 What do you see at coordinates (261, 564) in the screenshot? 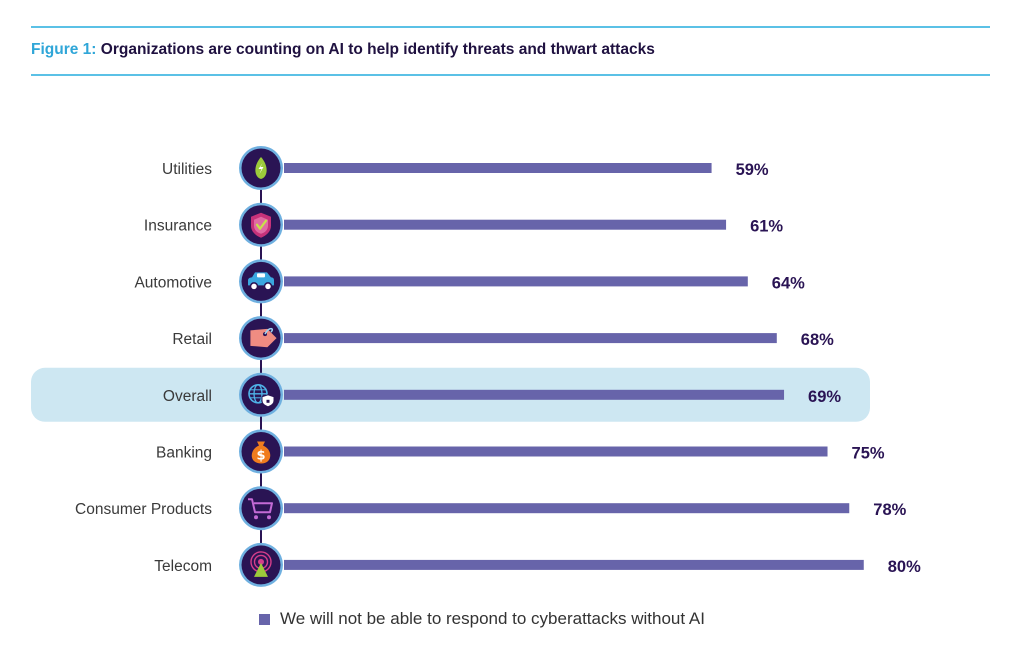
I see `signal-tower-icon` at bounding box center [261, 564].